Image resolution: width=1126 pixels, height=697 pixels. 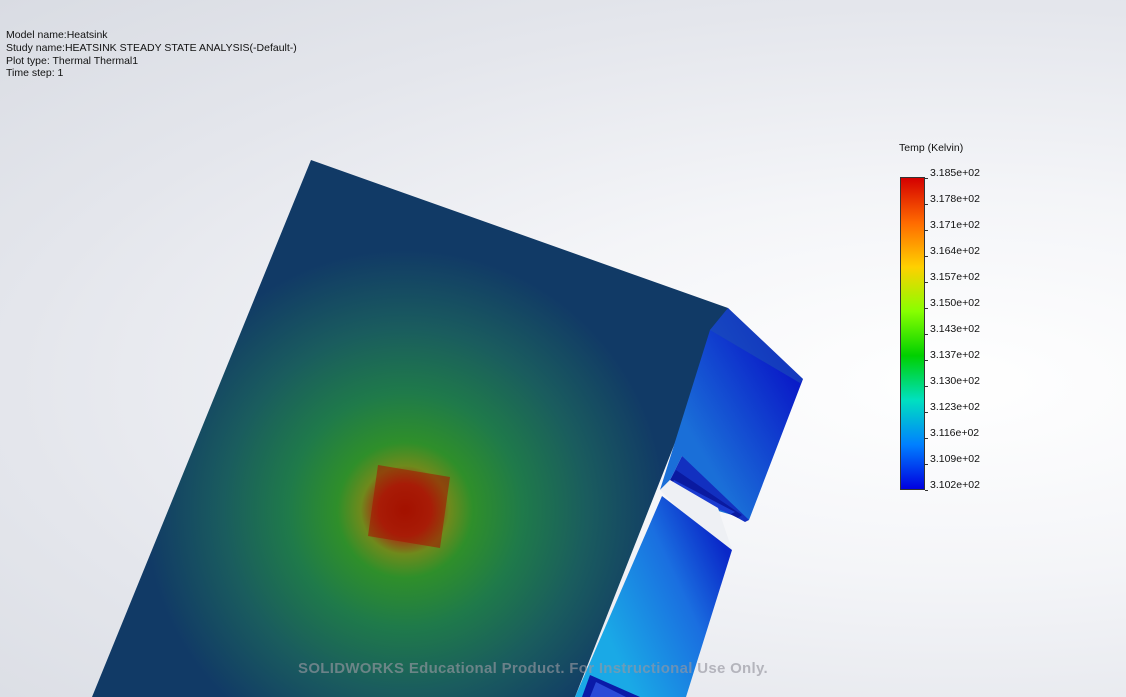 What do you see at coordinates (952, 381) in the screenshot?
I see `legend-value-label: 3.130e+02` at bounding box center [952, 381].